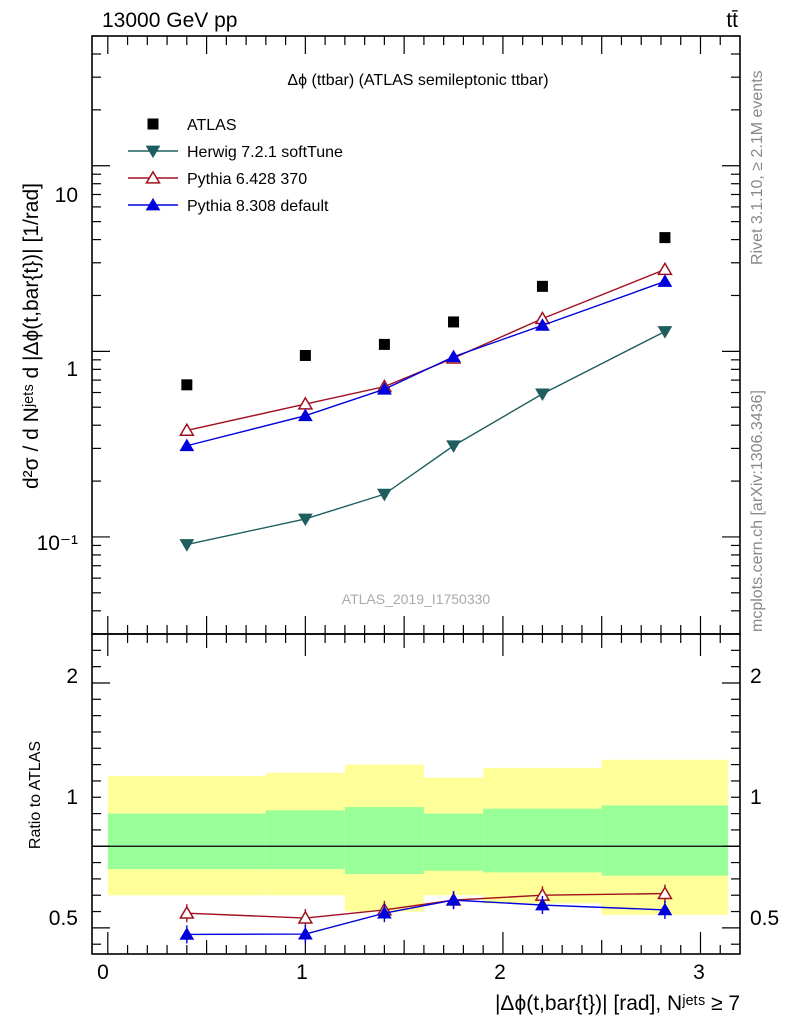 Image resolution: width=786 pixels, height=1024 pixels. I want to click on ratio-uncertainty-bands, so click(418, 837).